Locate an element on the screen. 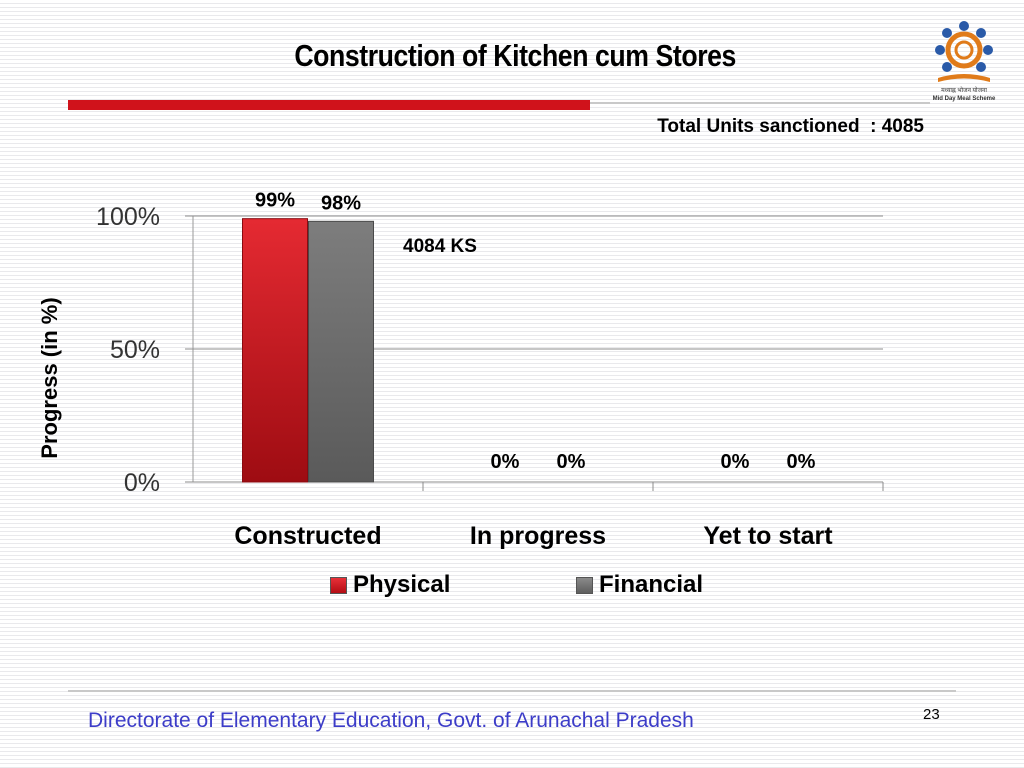  legend-label-physical: Physical is located at coordinates (402, 584).